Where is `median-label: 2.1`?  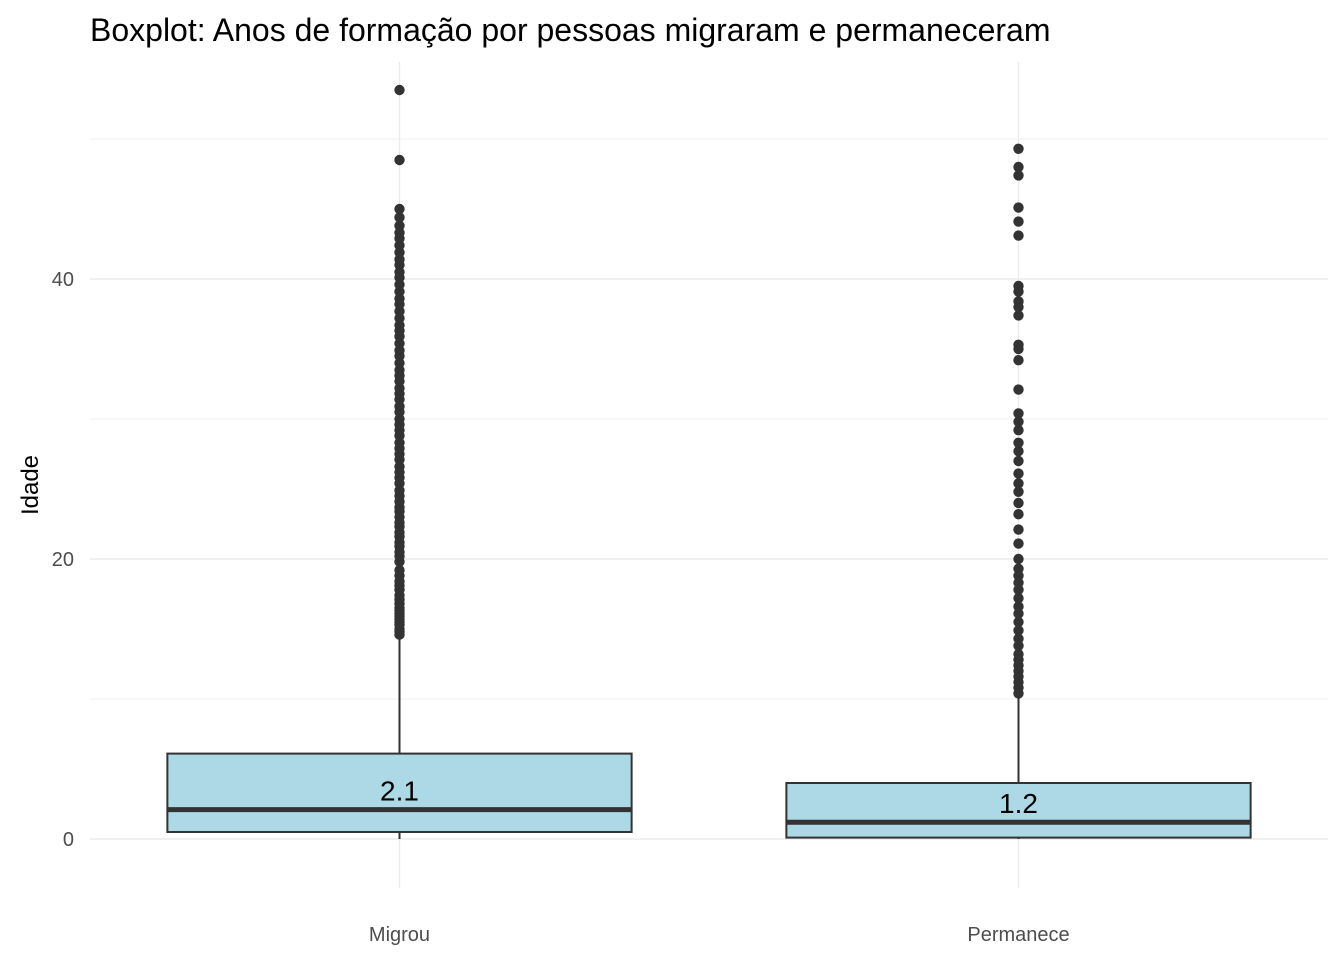
median-label: 2.1 is located at coordinates (399, 791).